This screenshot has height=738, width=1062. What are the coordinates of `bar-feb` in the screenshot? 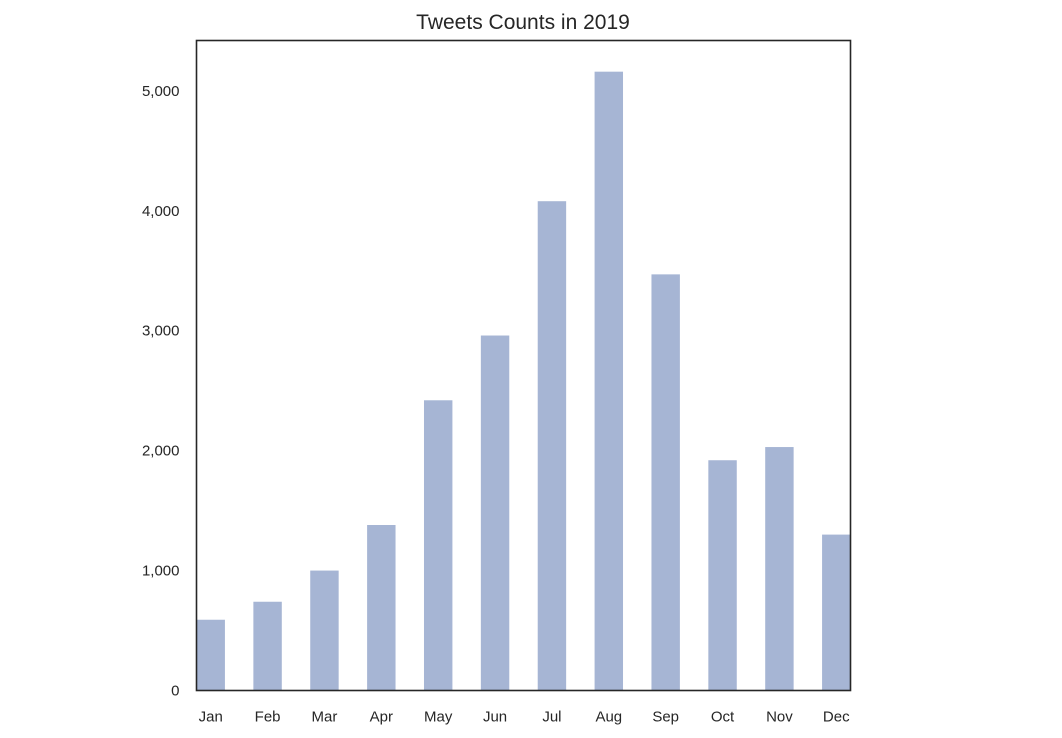 It's located at (267, 646).